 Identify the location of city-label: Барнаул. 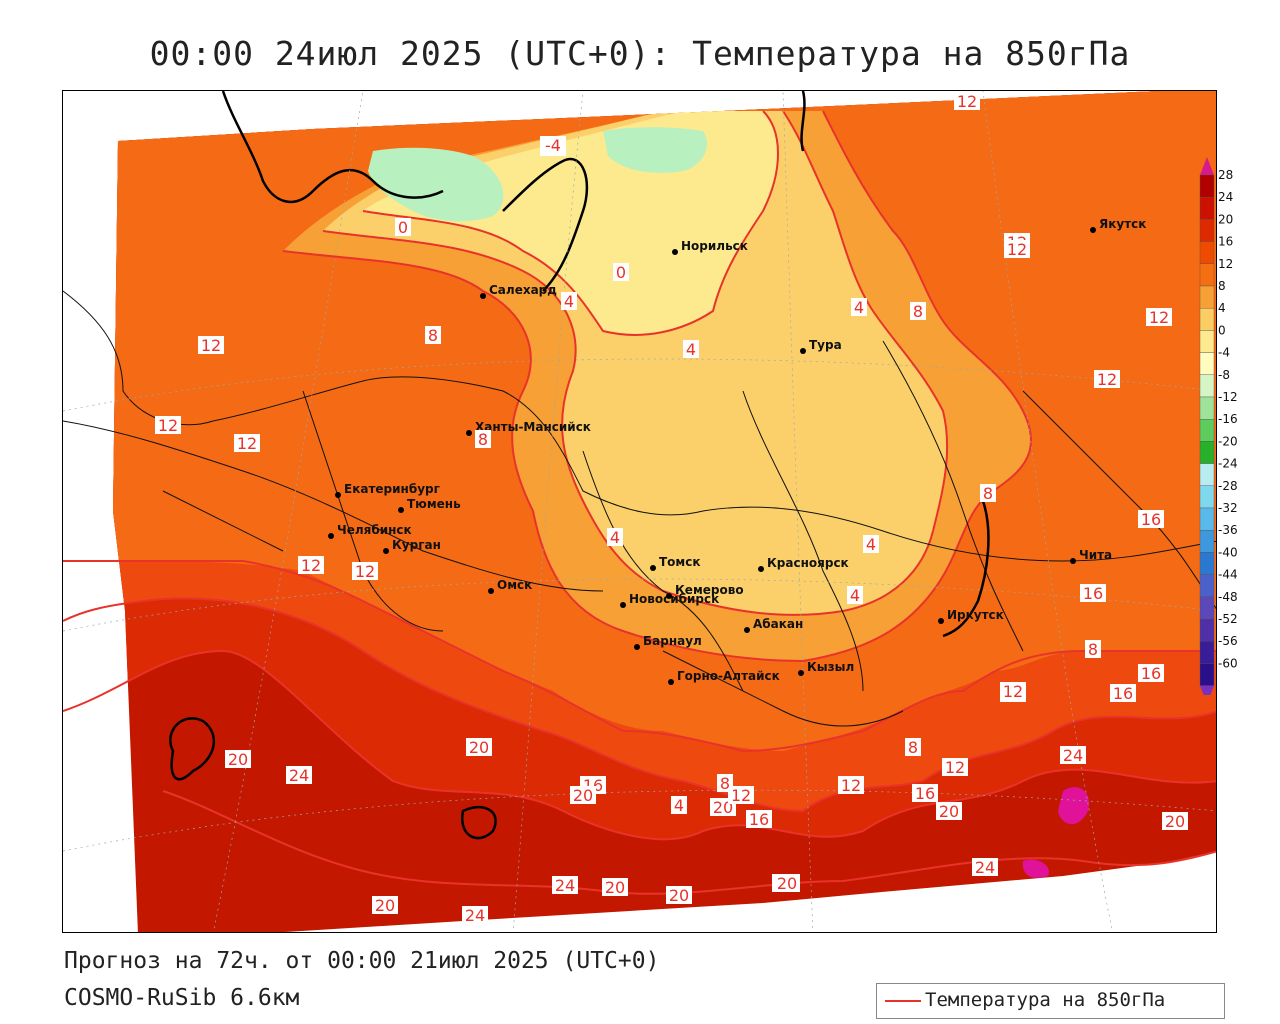
(672, 641).